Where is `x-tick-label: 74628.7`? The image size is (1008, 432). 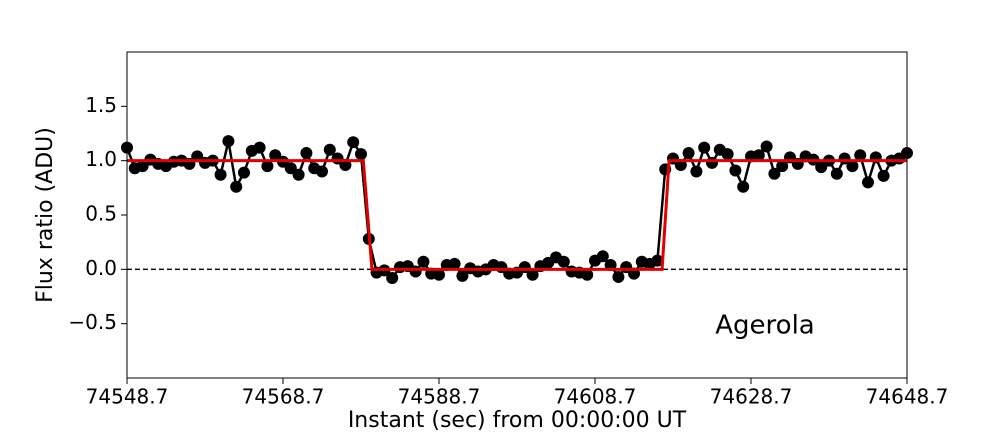
x-tick-label: 74628.7 is located at coordinates (751, 397).